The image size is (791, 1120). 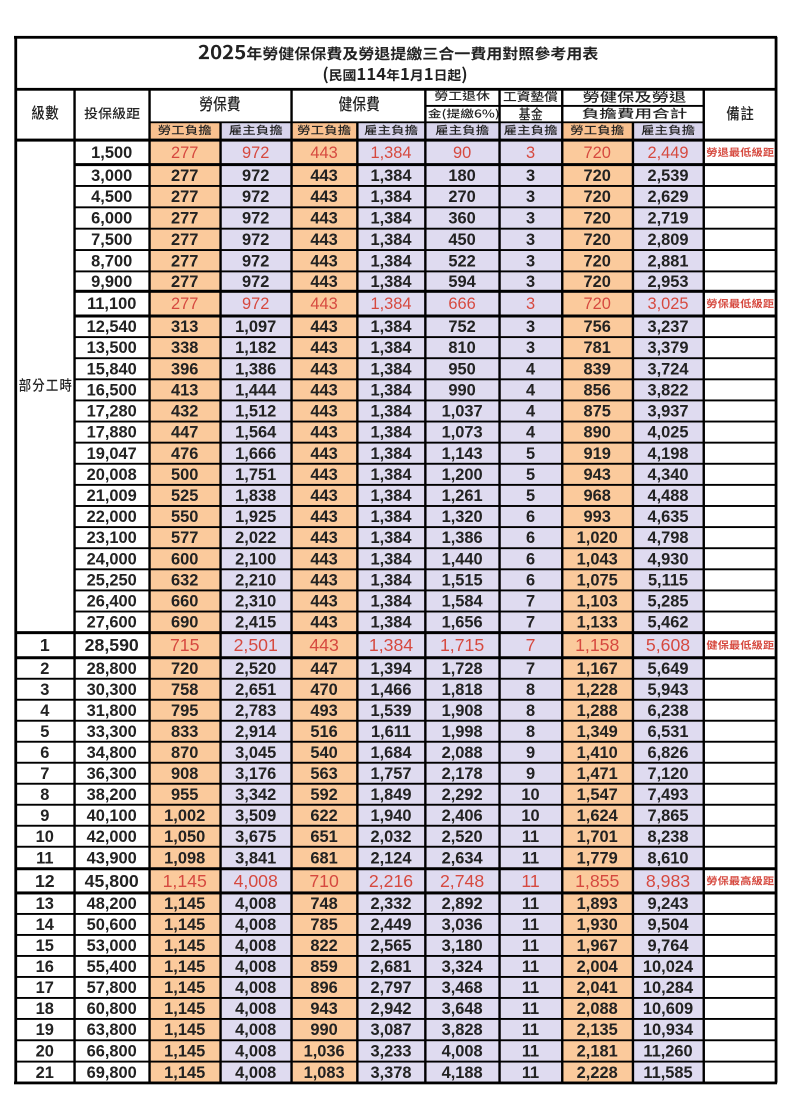 What do you see at coordinates (390, 816) in the screenshot?
I see `svg-text: 1,940` at bounding box center [390, 816].